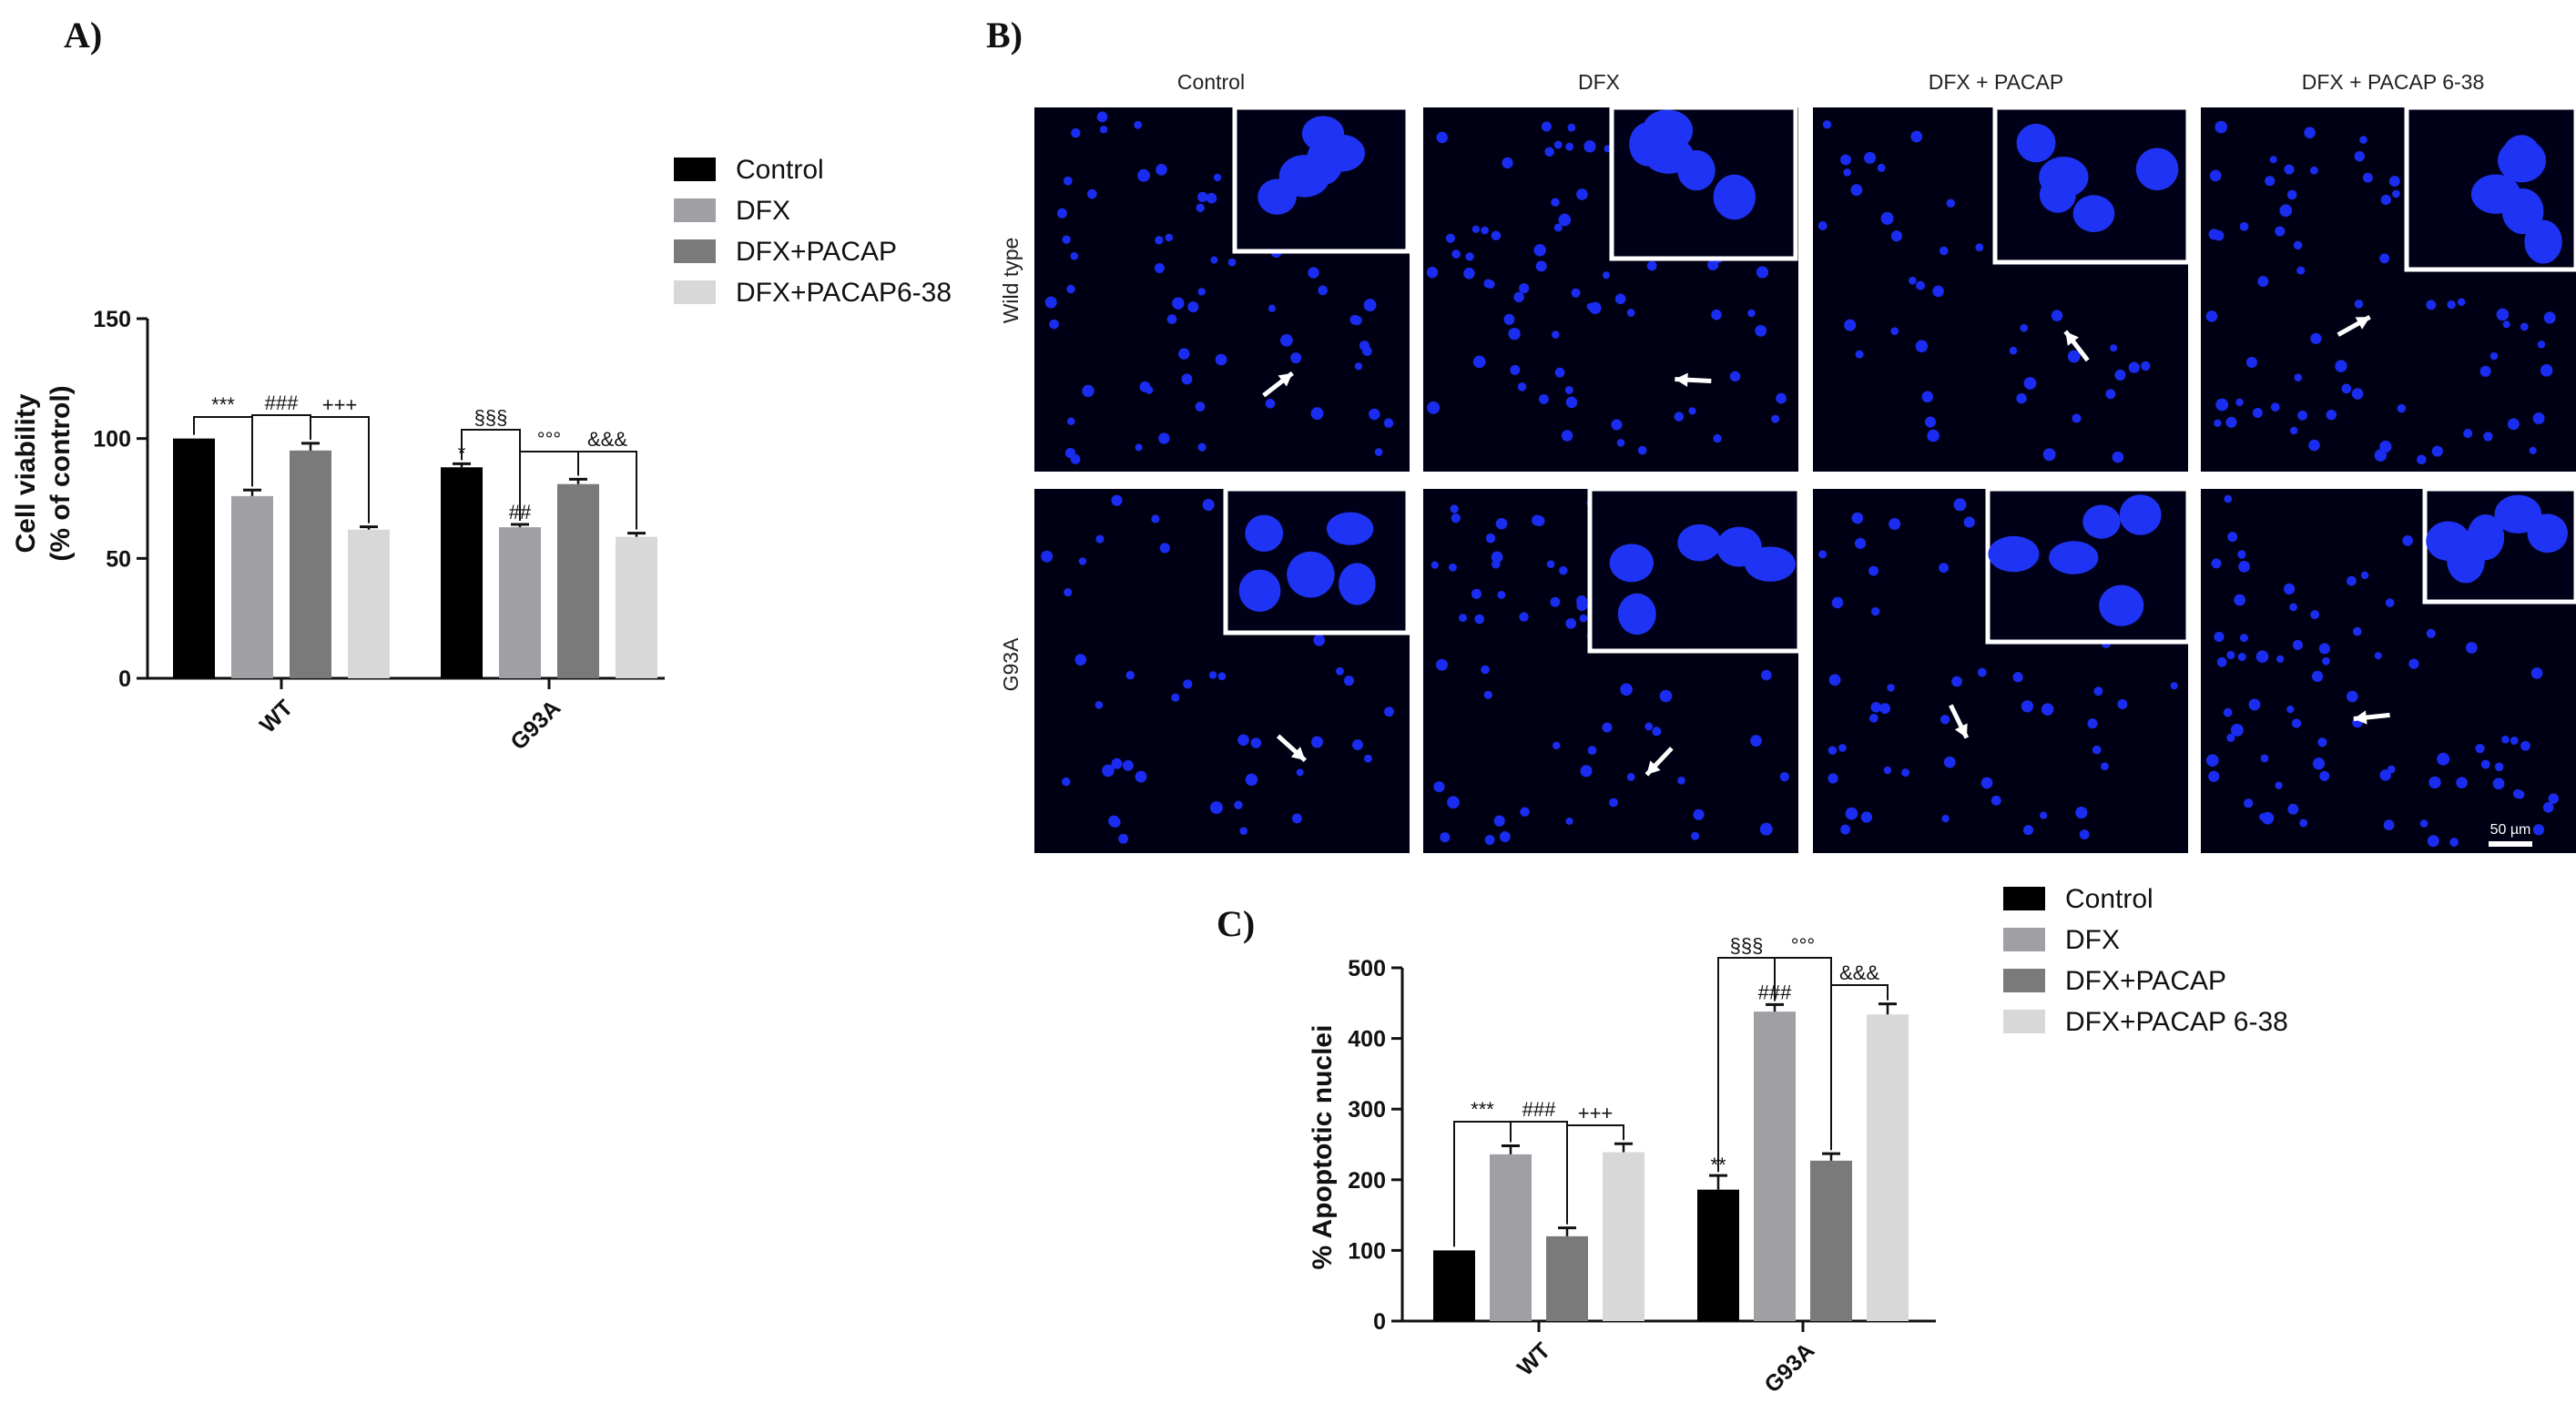  Describe the element at coordinates (1539, 1109) in the screenshot. I see `panel-c-sig-bracket-dfx-pacap-label: ###` at that location.